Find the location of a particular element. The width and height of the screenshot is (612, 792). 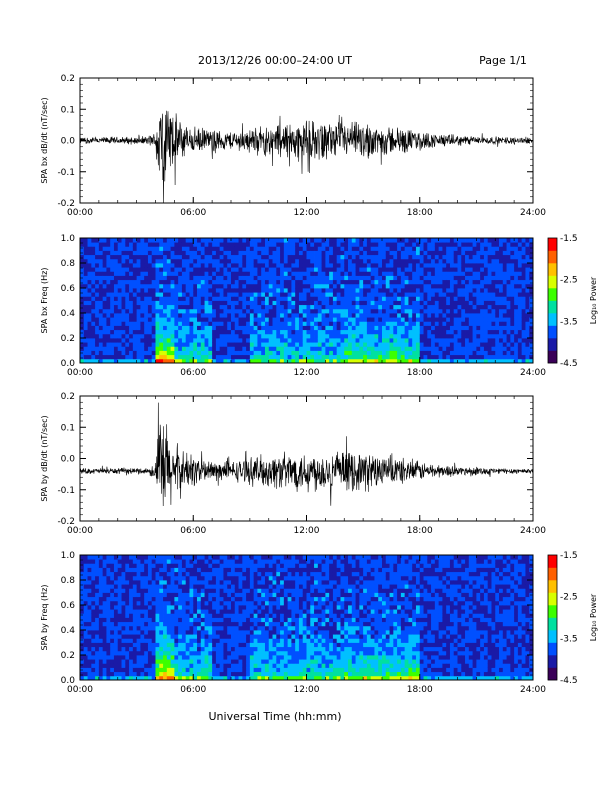

y-axis-label: SPA by dB/dt (nT/sec) is located at coordinates (44, 458).